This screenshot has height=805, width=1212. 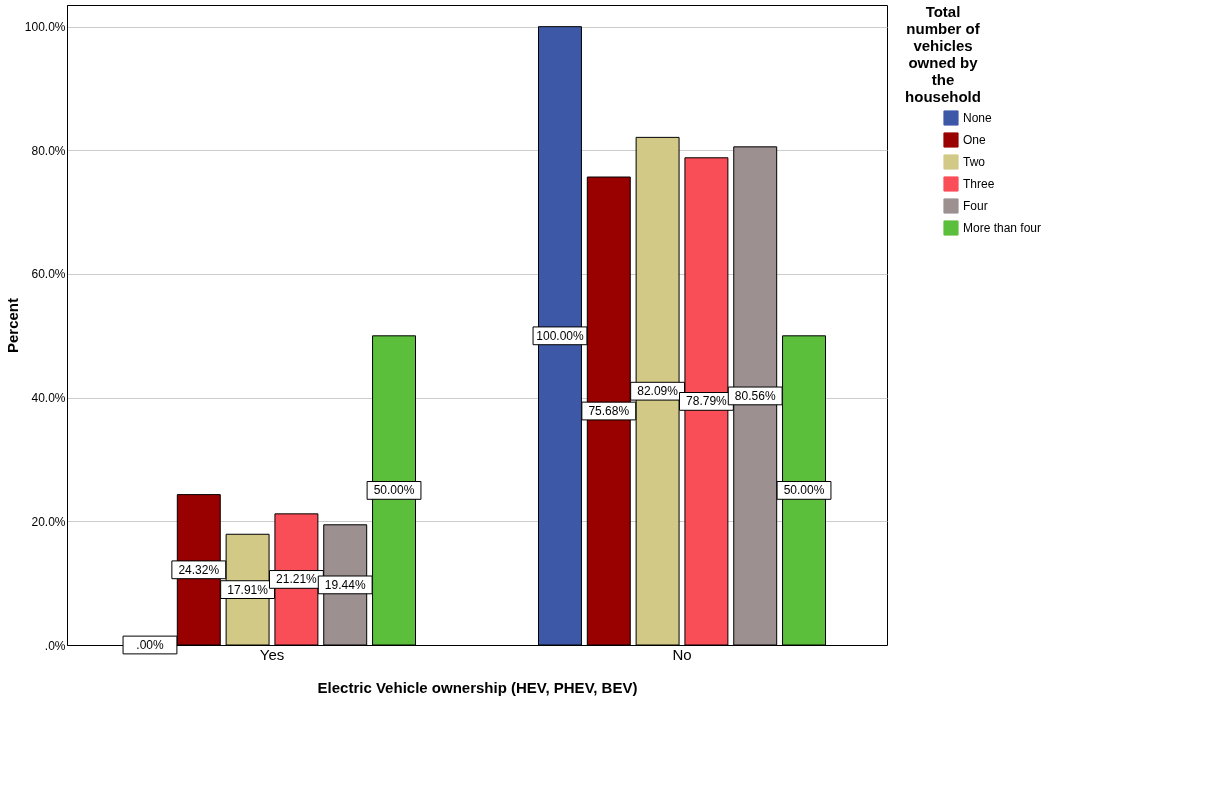 What do you see at coordinates (658, 391) in the screenshot?
I see `data-label: 82.09%` at bounding box center [658, 391].